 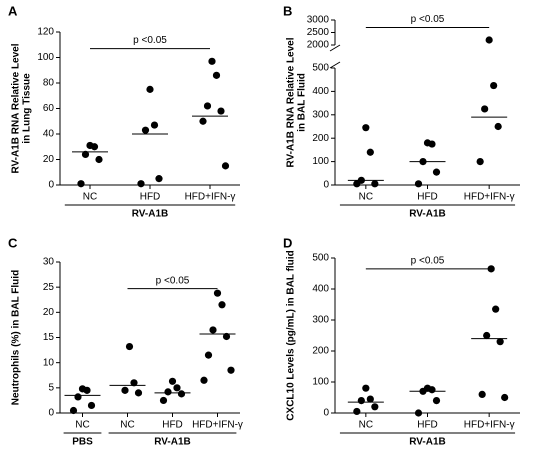 What do you see at coordinates (291, 335) in the screenshot?
I see `y-axis-label: CXCL10 Levels (pg/mL) in BAL fluid` at bounding box center [291, 335].